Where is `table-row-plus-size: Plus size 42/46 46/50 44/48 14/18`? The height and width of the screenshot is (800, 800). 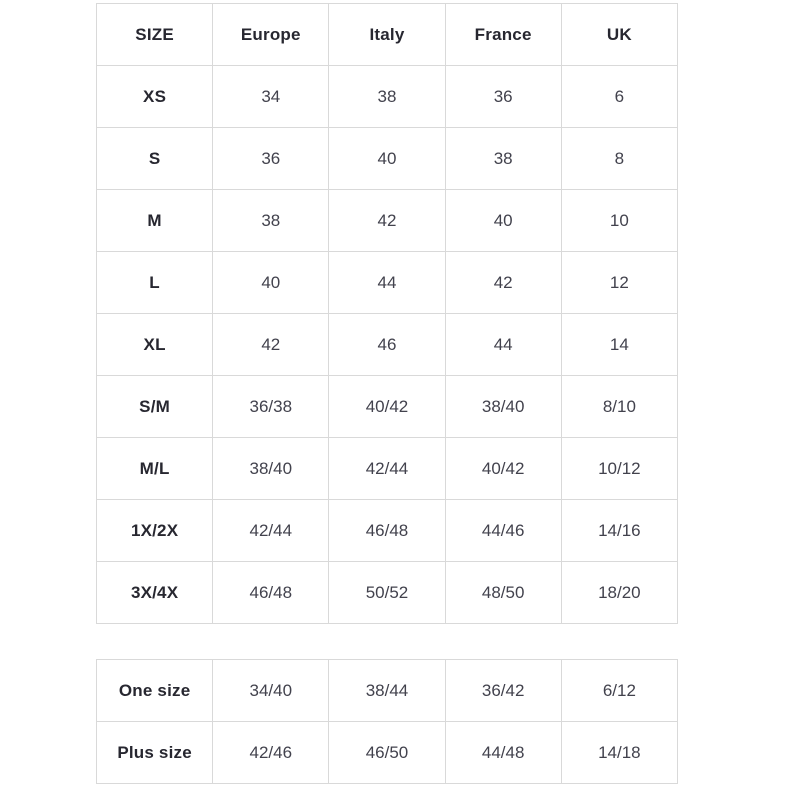 table-row-plus-size: Plus size 42/46 46/50 44/48 14/18 is located at coordinates (387, 752).